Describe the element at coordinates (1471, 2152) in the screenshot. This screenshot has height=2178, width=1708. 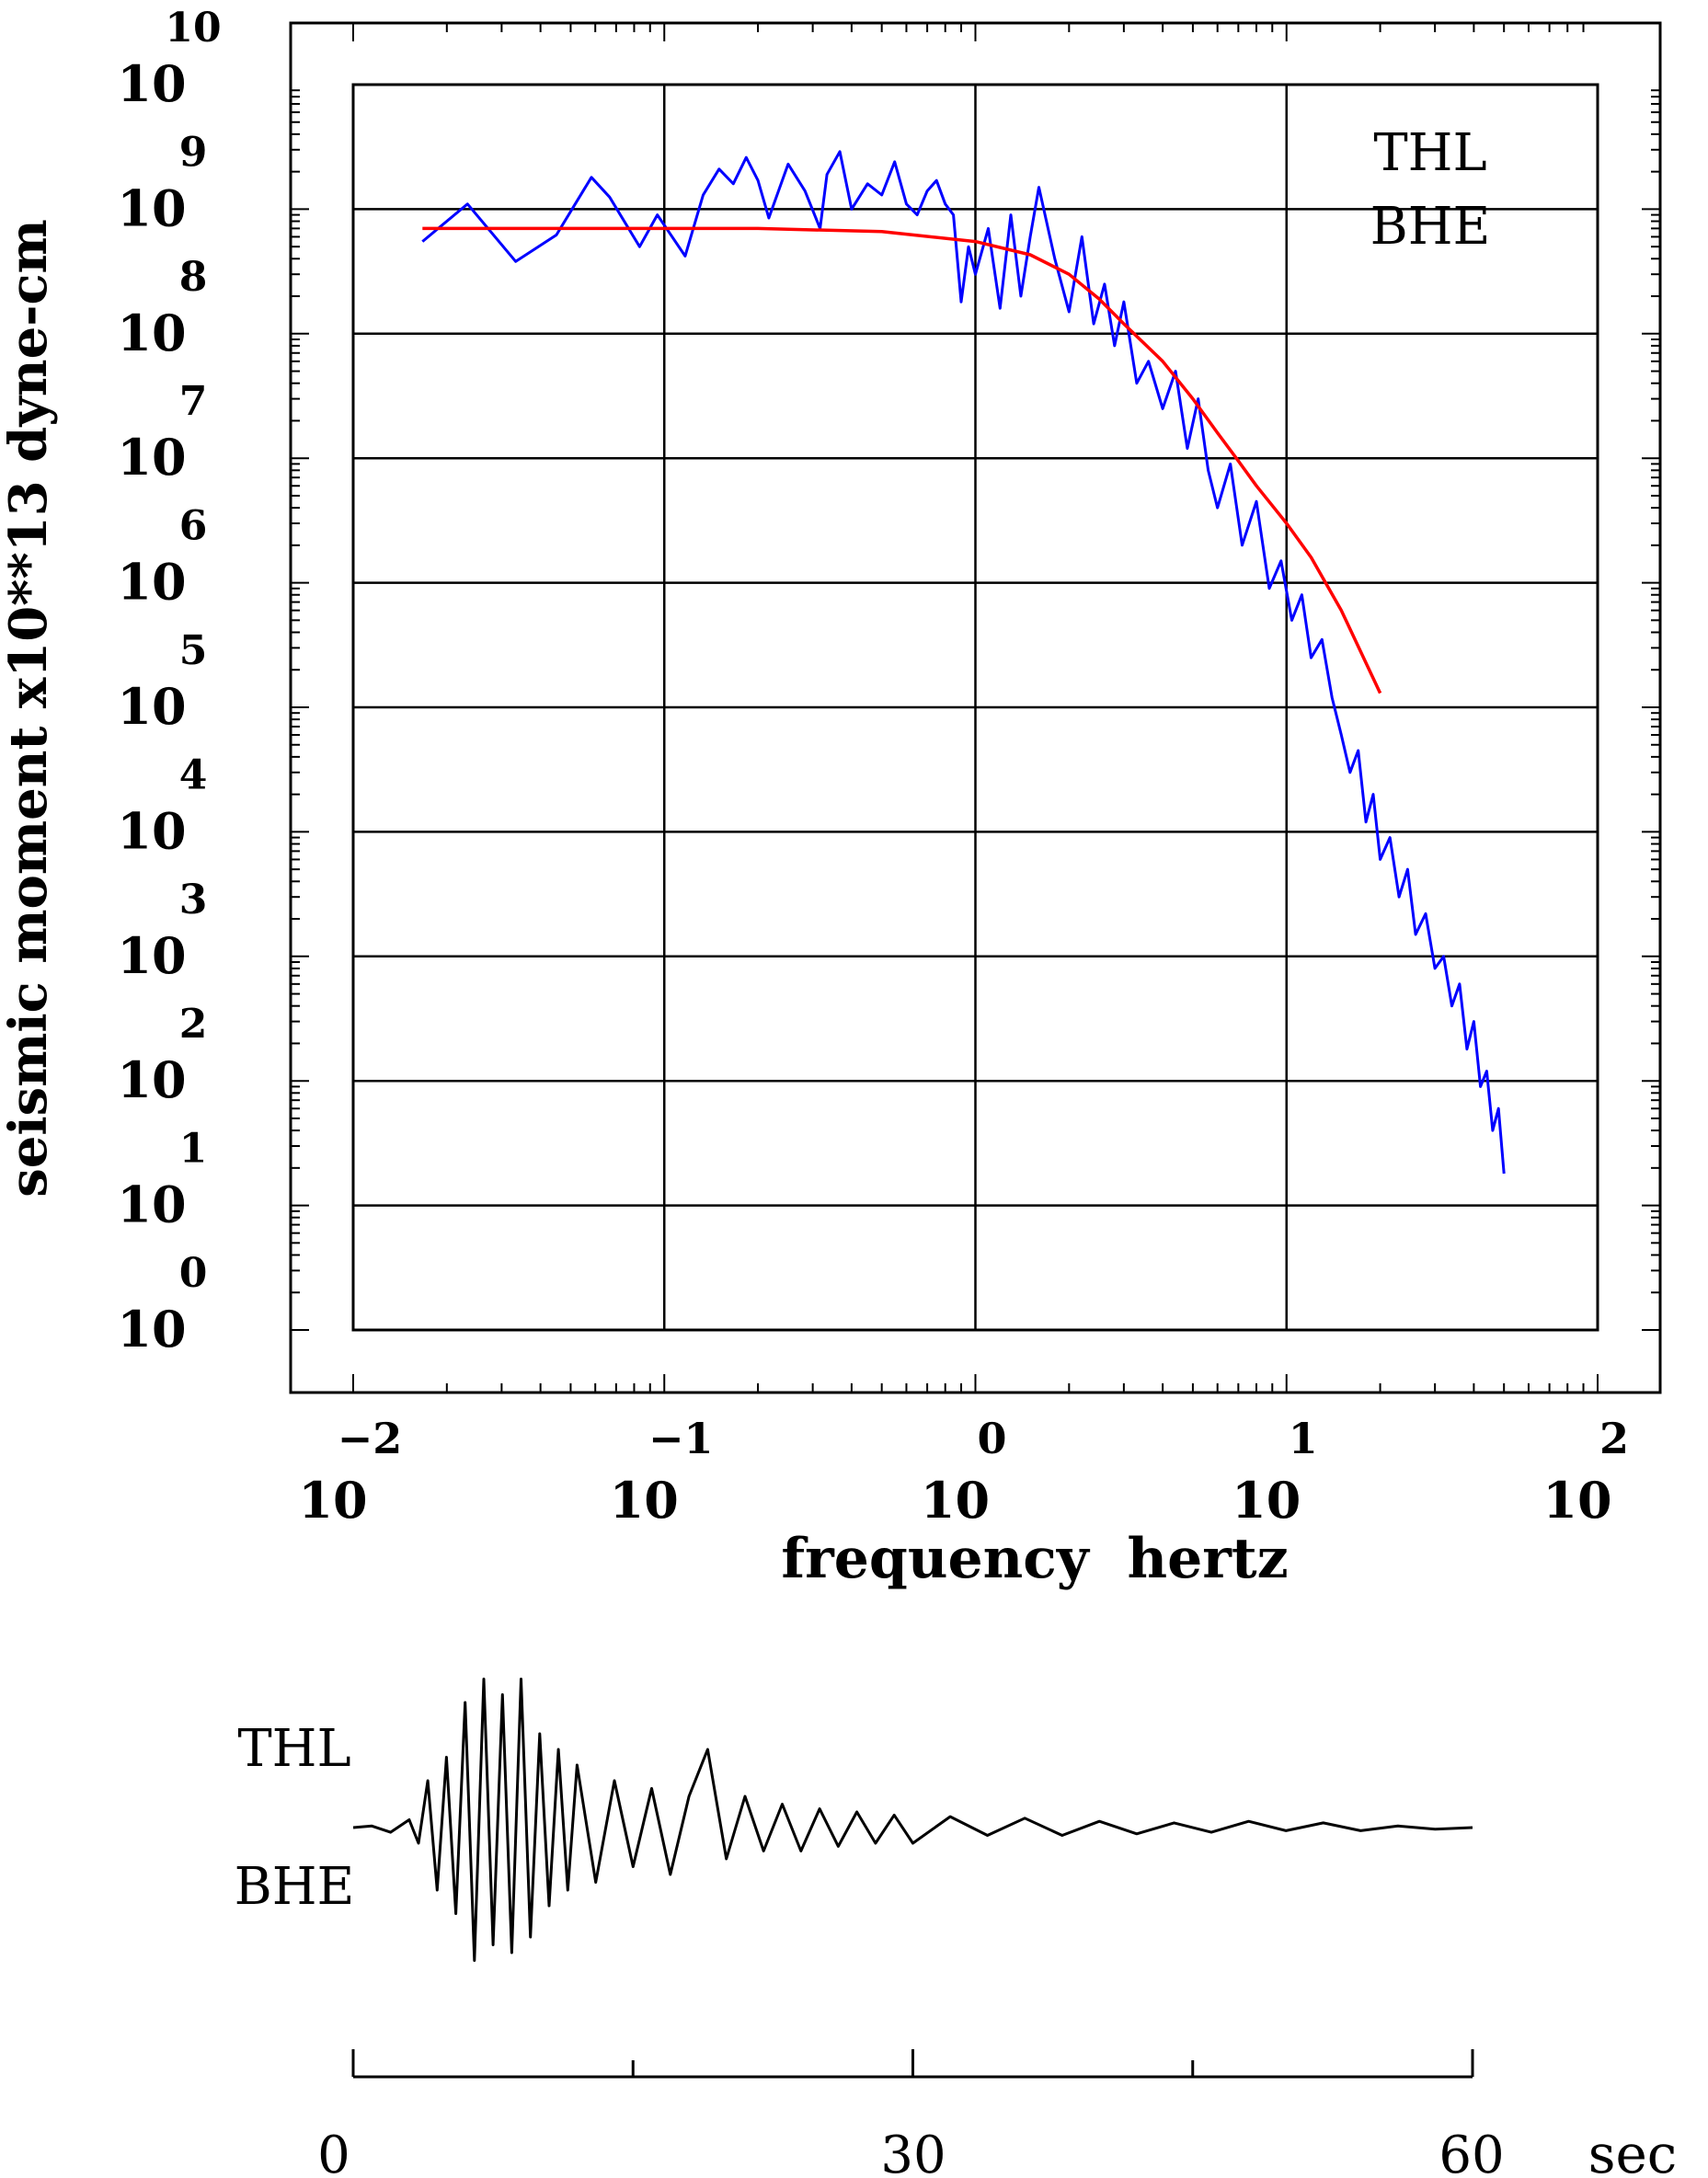
I see `time-label-60: 60` at that location.